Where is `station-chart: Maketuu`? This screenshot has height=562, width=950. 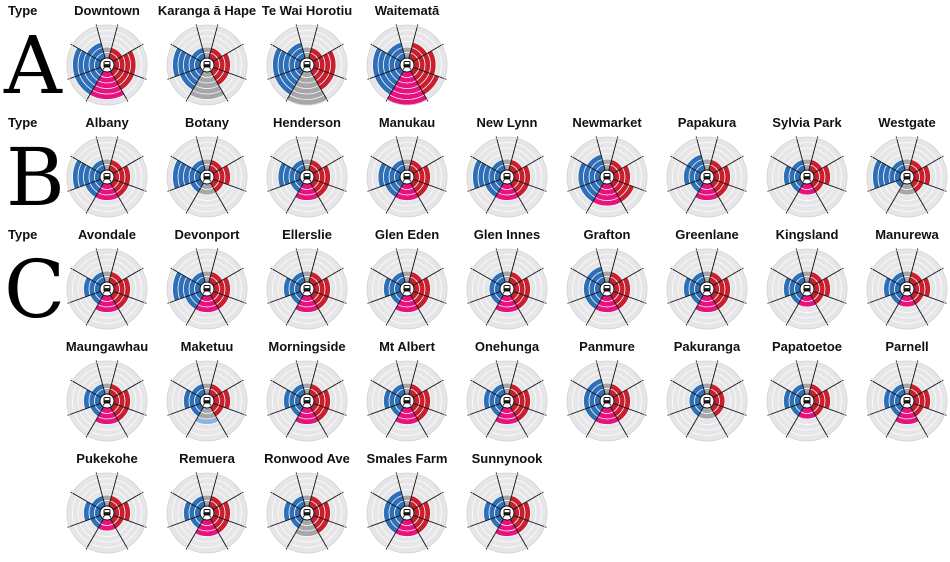 station-chart: Maketuu is located at coordinates (207, 392).